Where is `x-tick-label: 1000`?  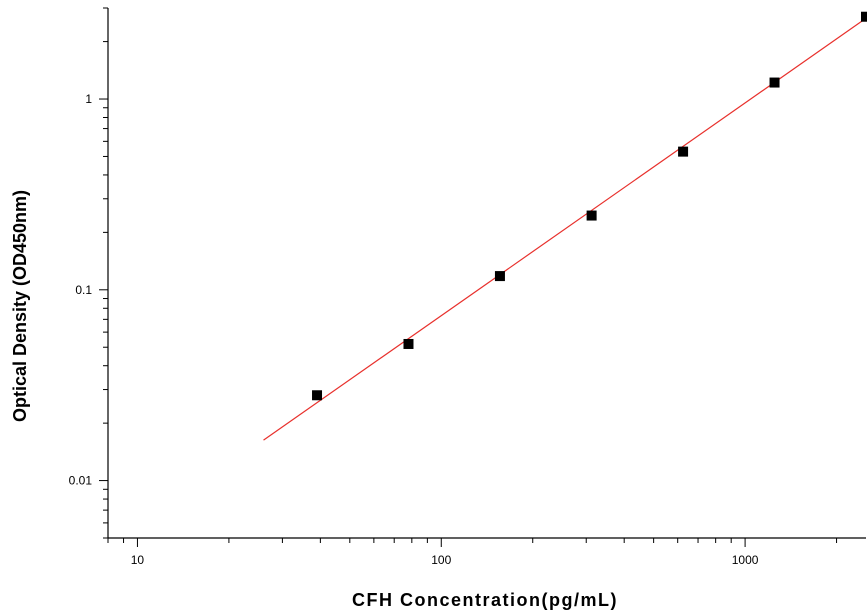
x-tick-label: 1000 is located at coordinates (745, 560).